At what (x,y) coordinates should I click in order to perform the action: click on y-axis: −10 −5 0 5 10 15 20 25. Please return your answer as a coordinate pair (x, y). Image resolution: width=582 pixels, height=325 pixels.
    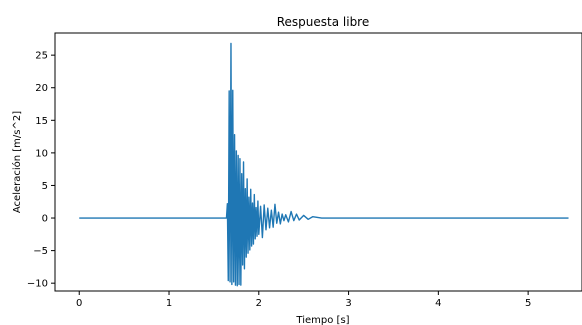
    Looking at the image, I should click on (41, 170).